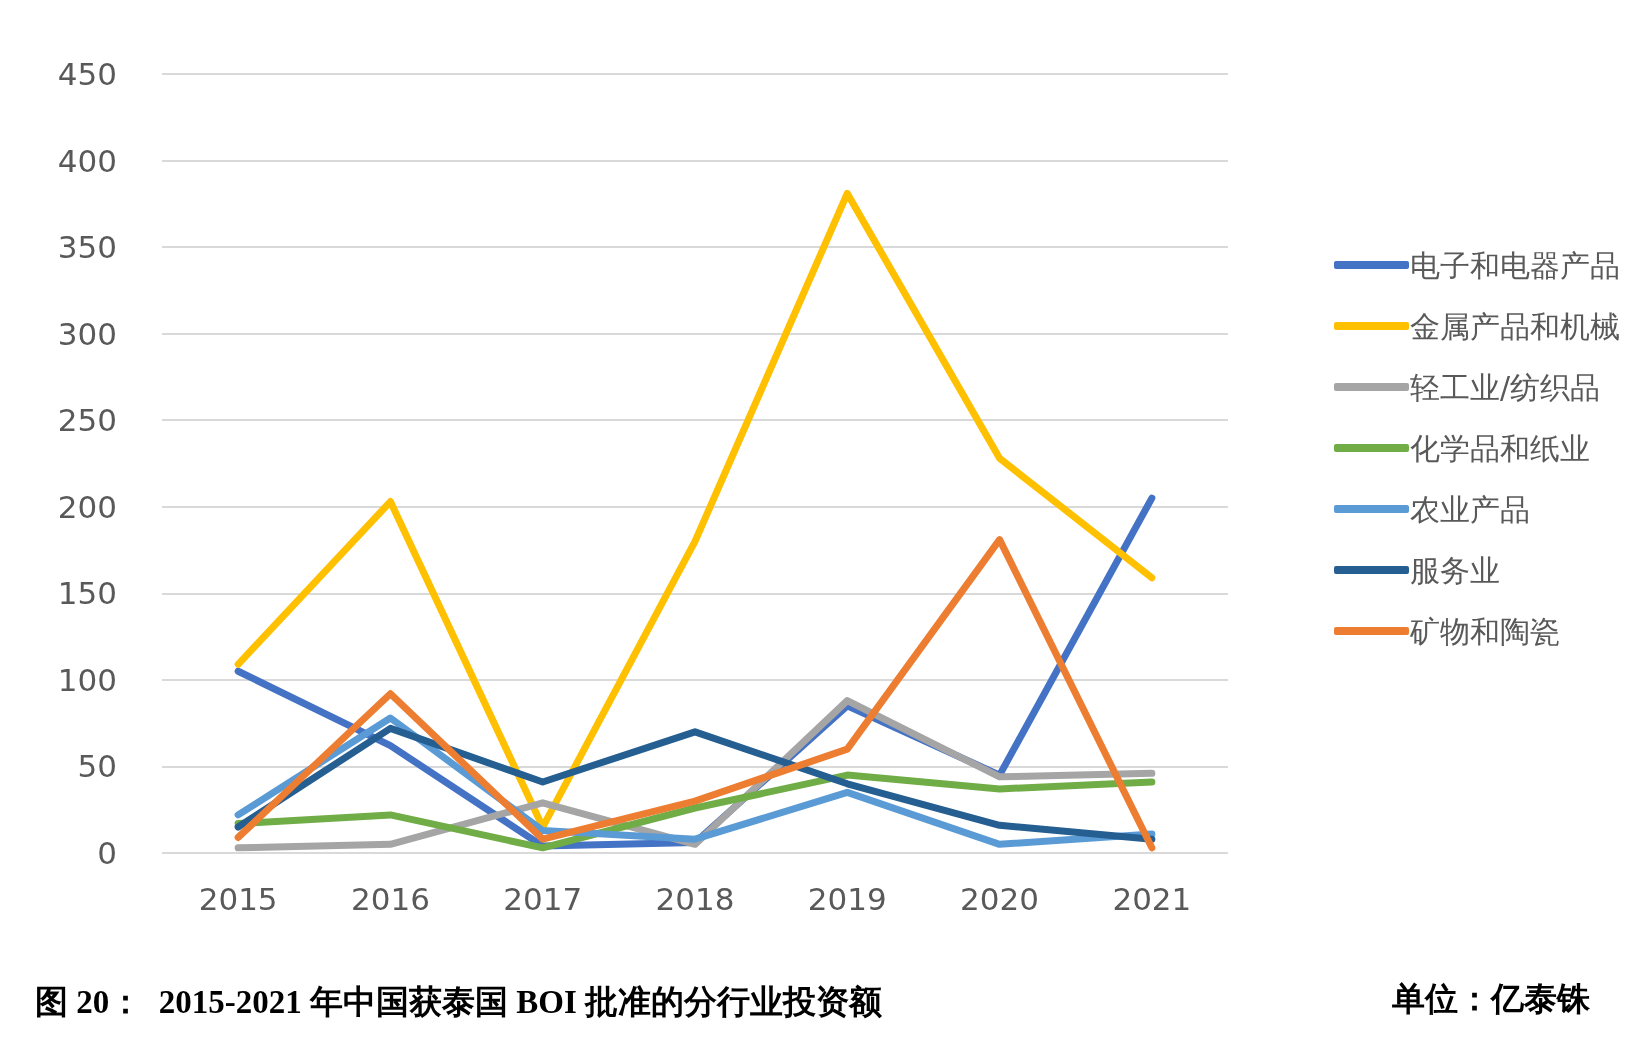 The image size is (1635, 1058). What do you see at coordinates (107, 853) in the screenshot?
I see `y-tick-label: 0` at bounding box center [107, 853].